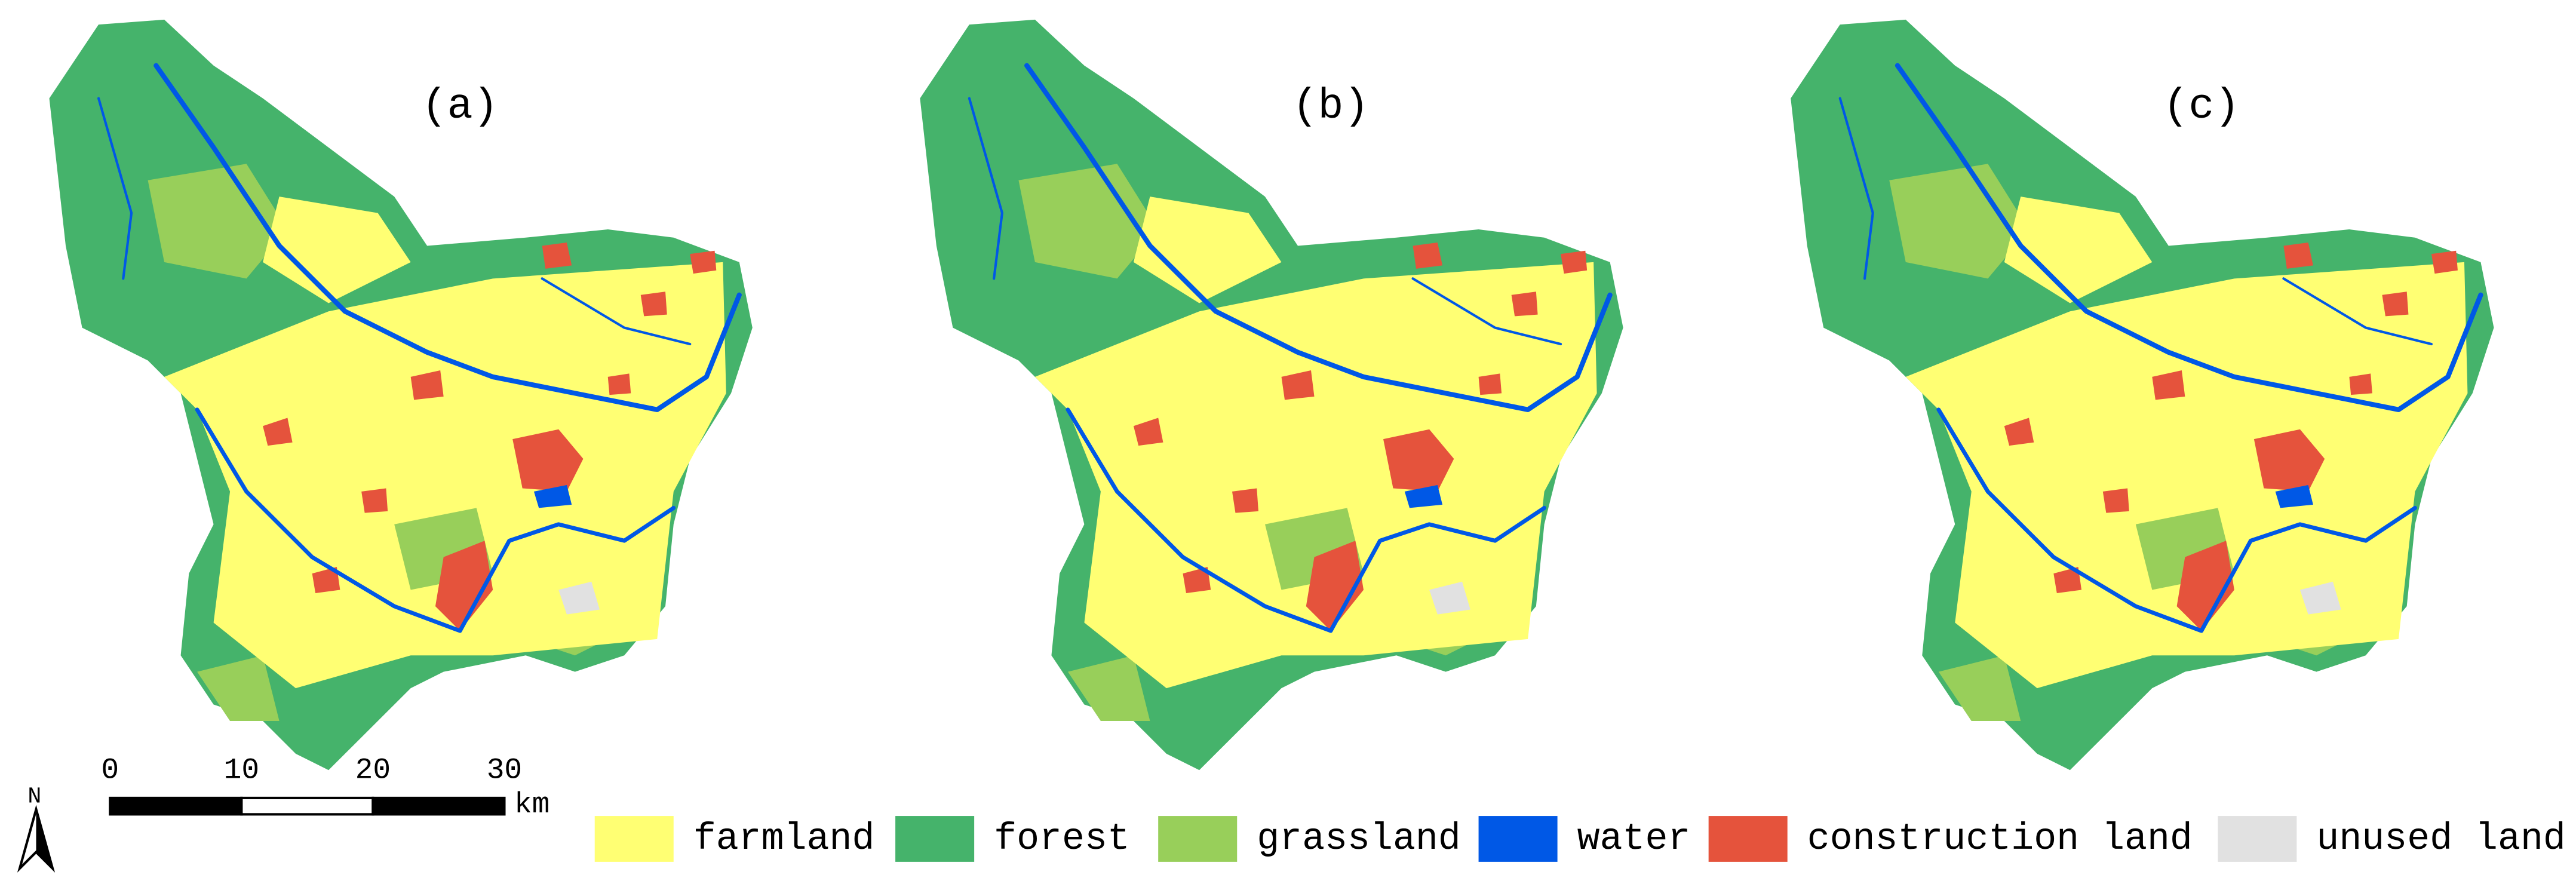 The image size is (2576, 893). What do you see at coordinates (531, 805) in the screenshot?
I see `scale-unit: km` at bounding box center [531, 805].